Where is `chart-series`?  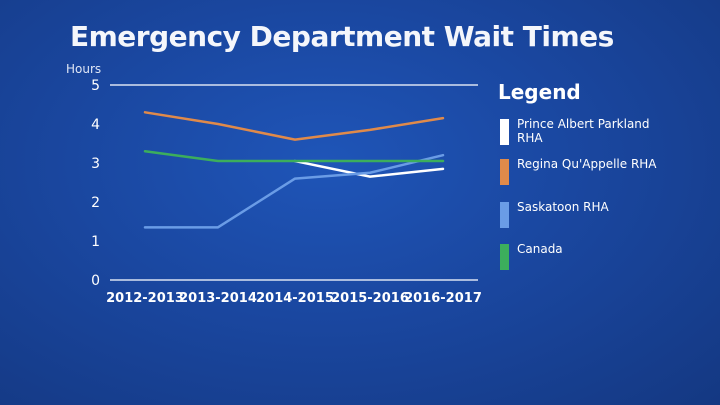
chart-series is located at coordinates (294, 170).